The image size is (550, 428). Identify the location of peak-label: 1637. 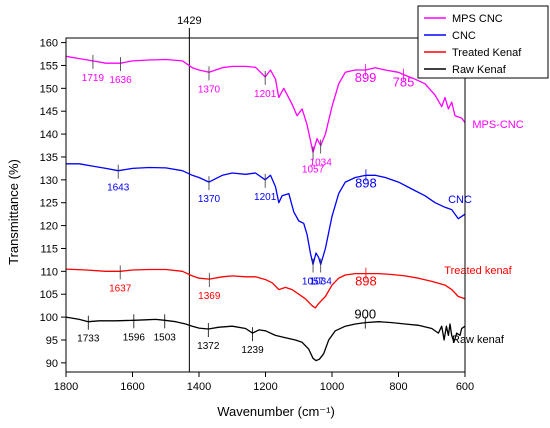
(120, 288).